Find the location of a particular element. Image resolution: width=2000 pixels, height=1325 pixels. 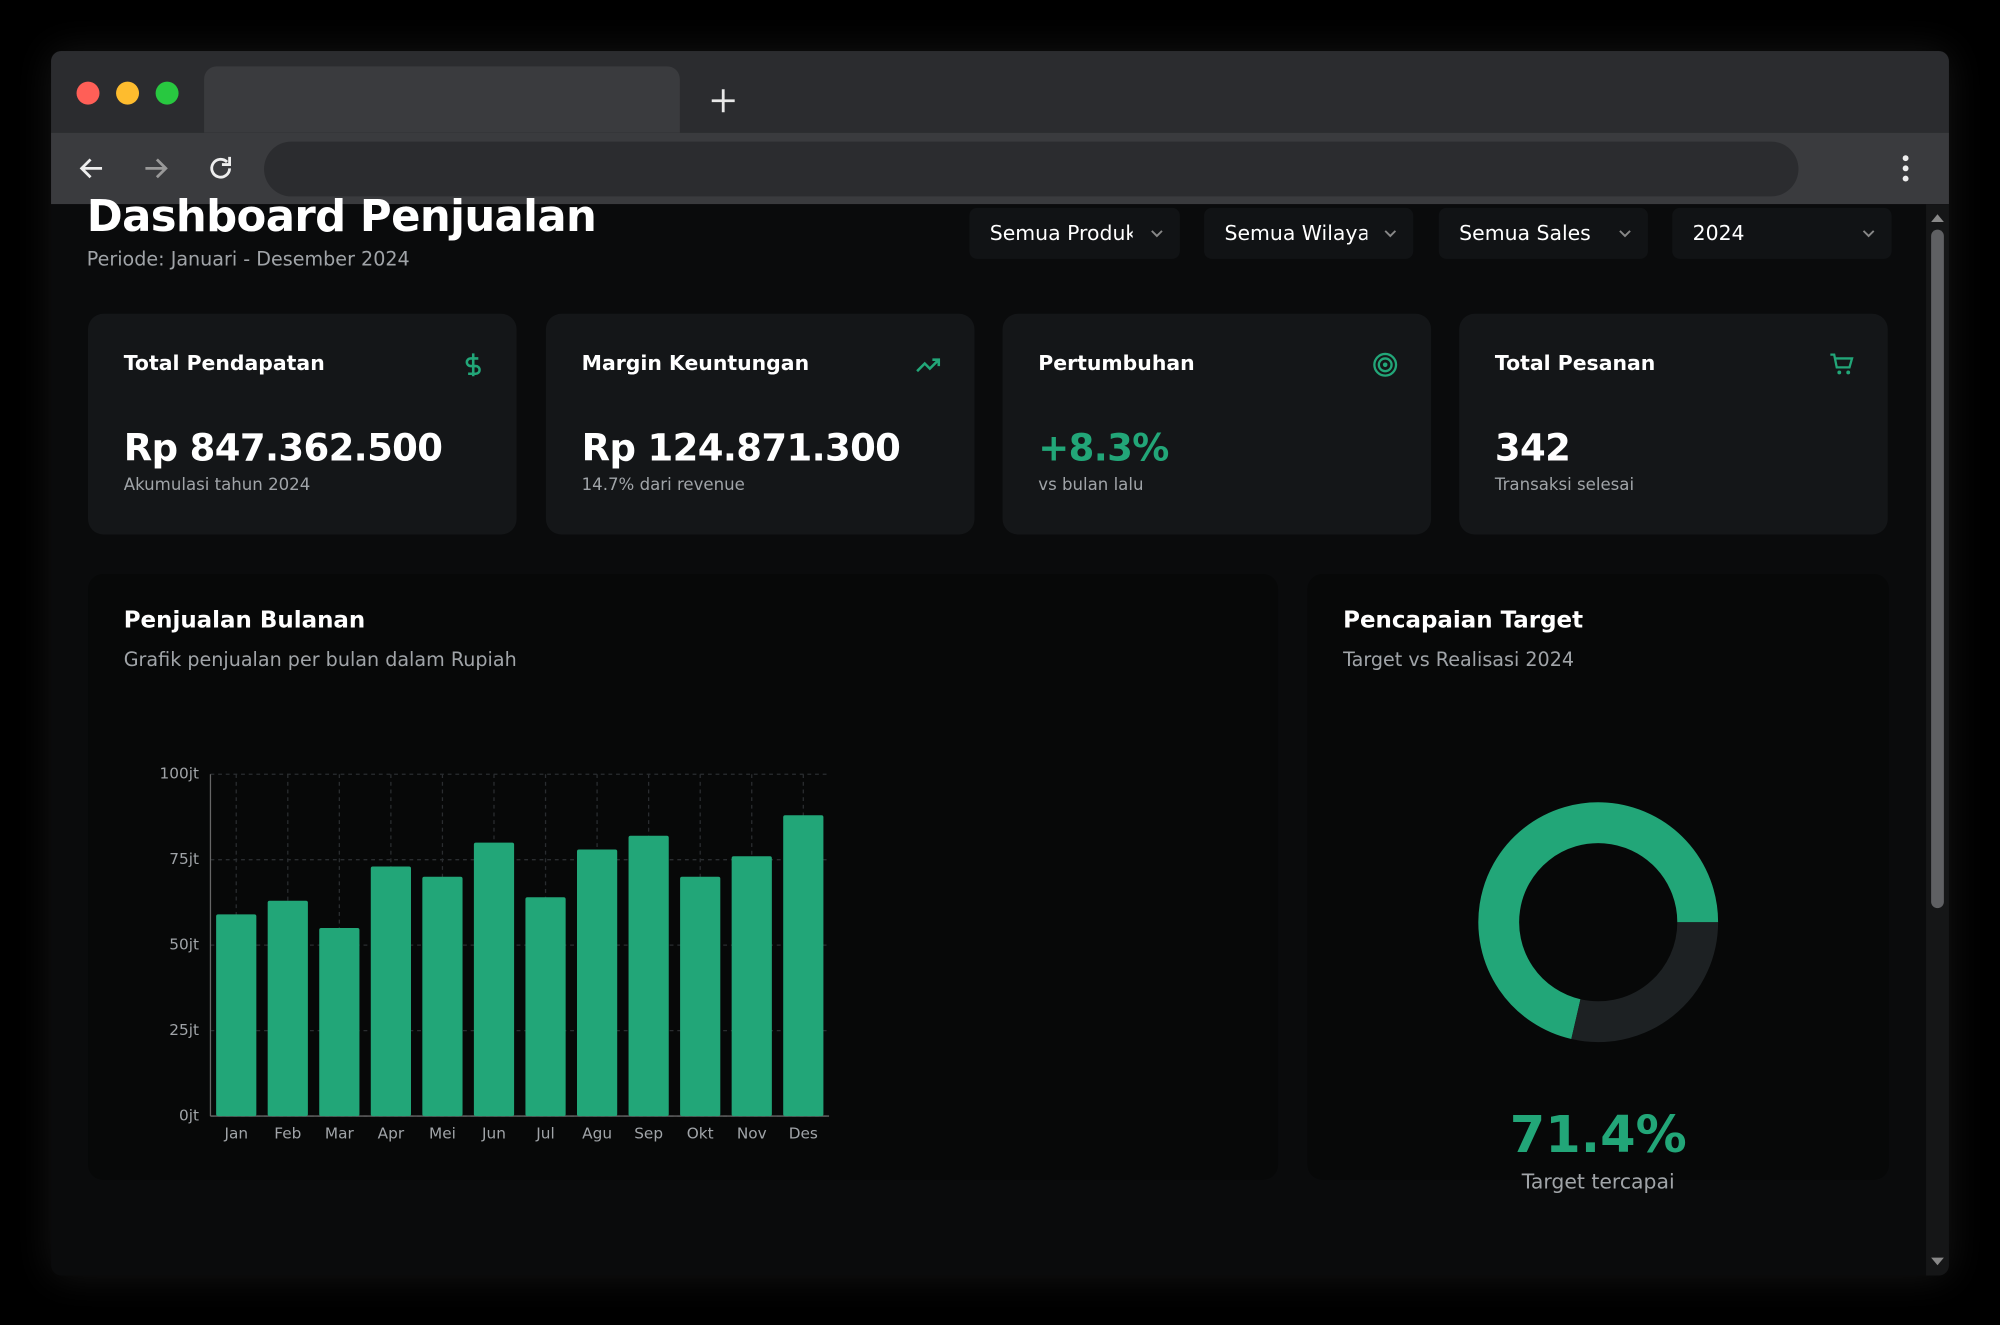

donut-value-label: 71.4% is located at coordinates (1598, 1135).